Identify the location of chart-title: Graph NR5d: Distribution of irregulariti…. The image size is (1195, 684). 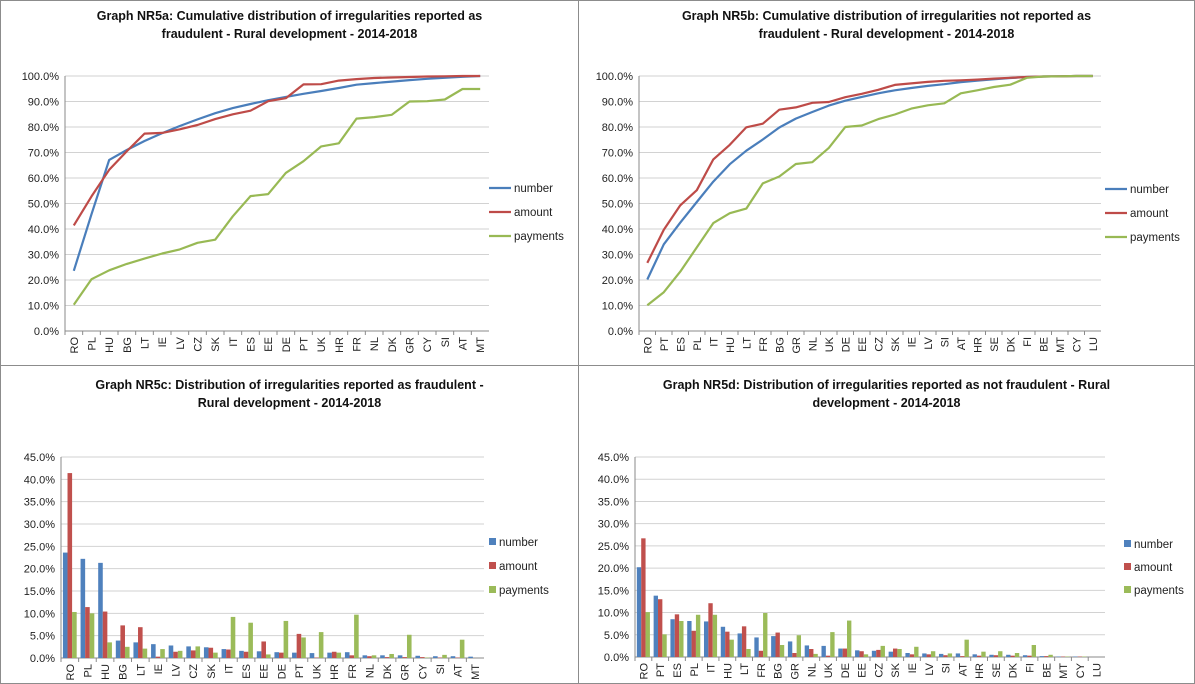
(886, 394).